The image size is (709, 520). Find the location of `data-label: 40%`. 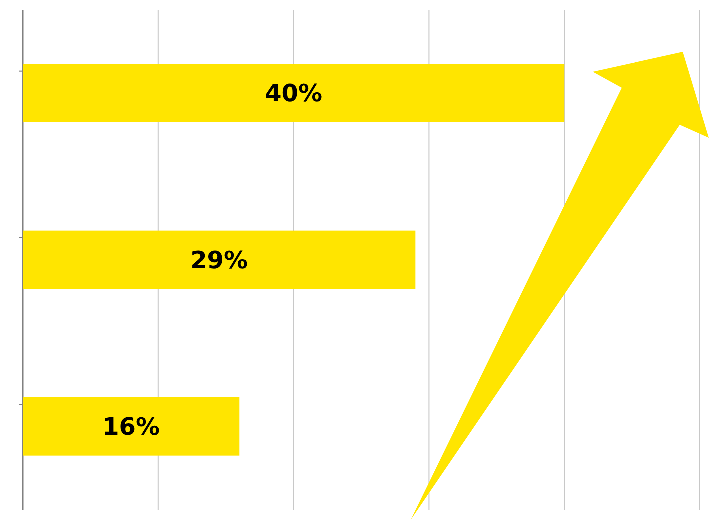

data-label: 40% is located at coordinates (294, 94).